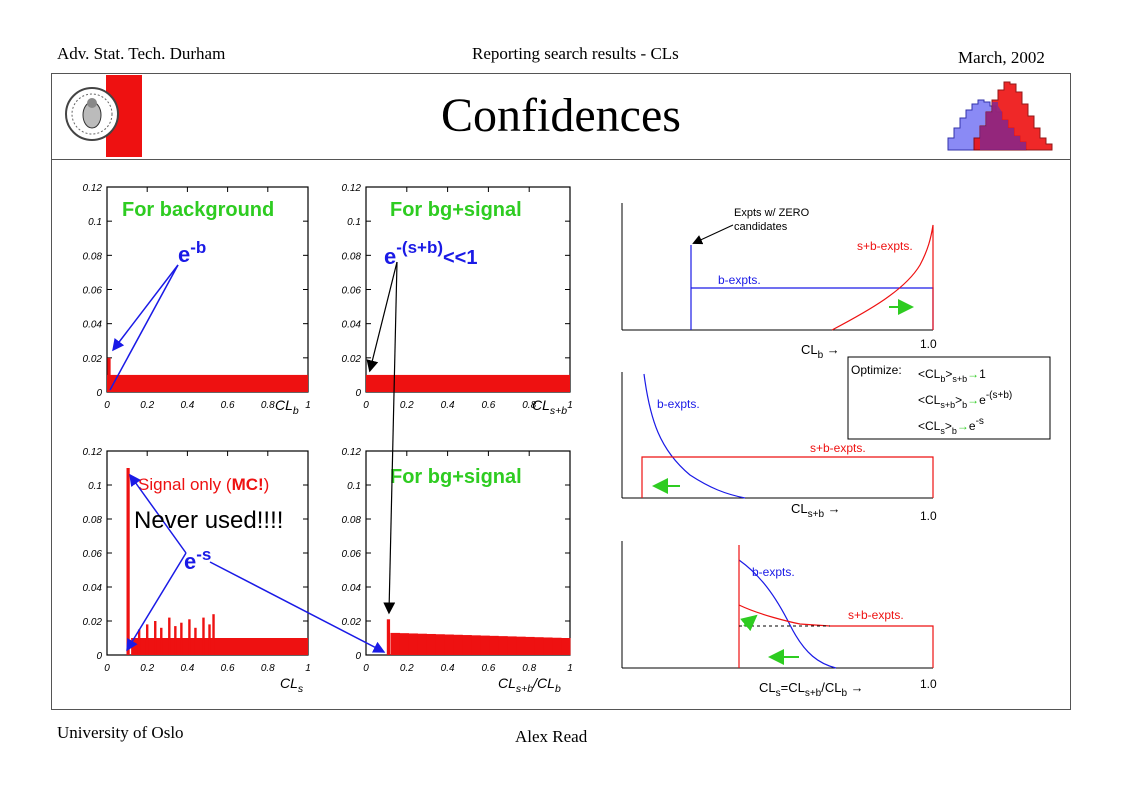 Image resolution: width=1122 pixels, height=794 pixels. I want to click on optimize-line-1: <CLb>s+b→1, so click(952, 375).